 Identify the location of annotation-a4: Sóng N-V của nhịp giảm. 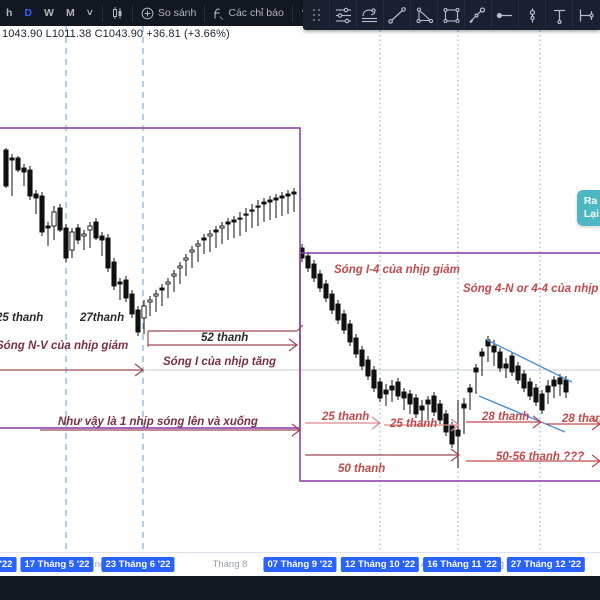
(64, 346).